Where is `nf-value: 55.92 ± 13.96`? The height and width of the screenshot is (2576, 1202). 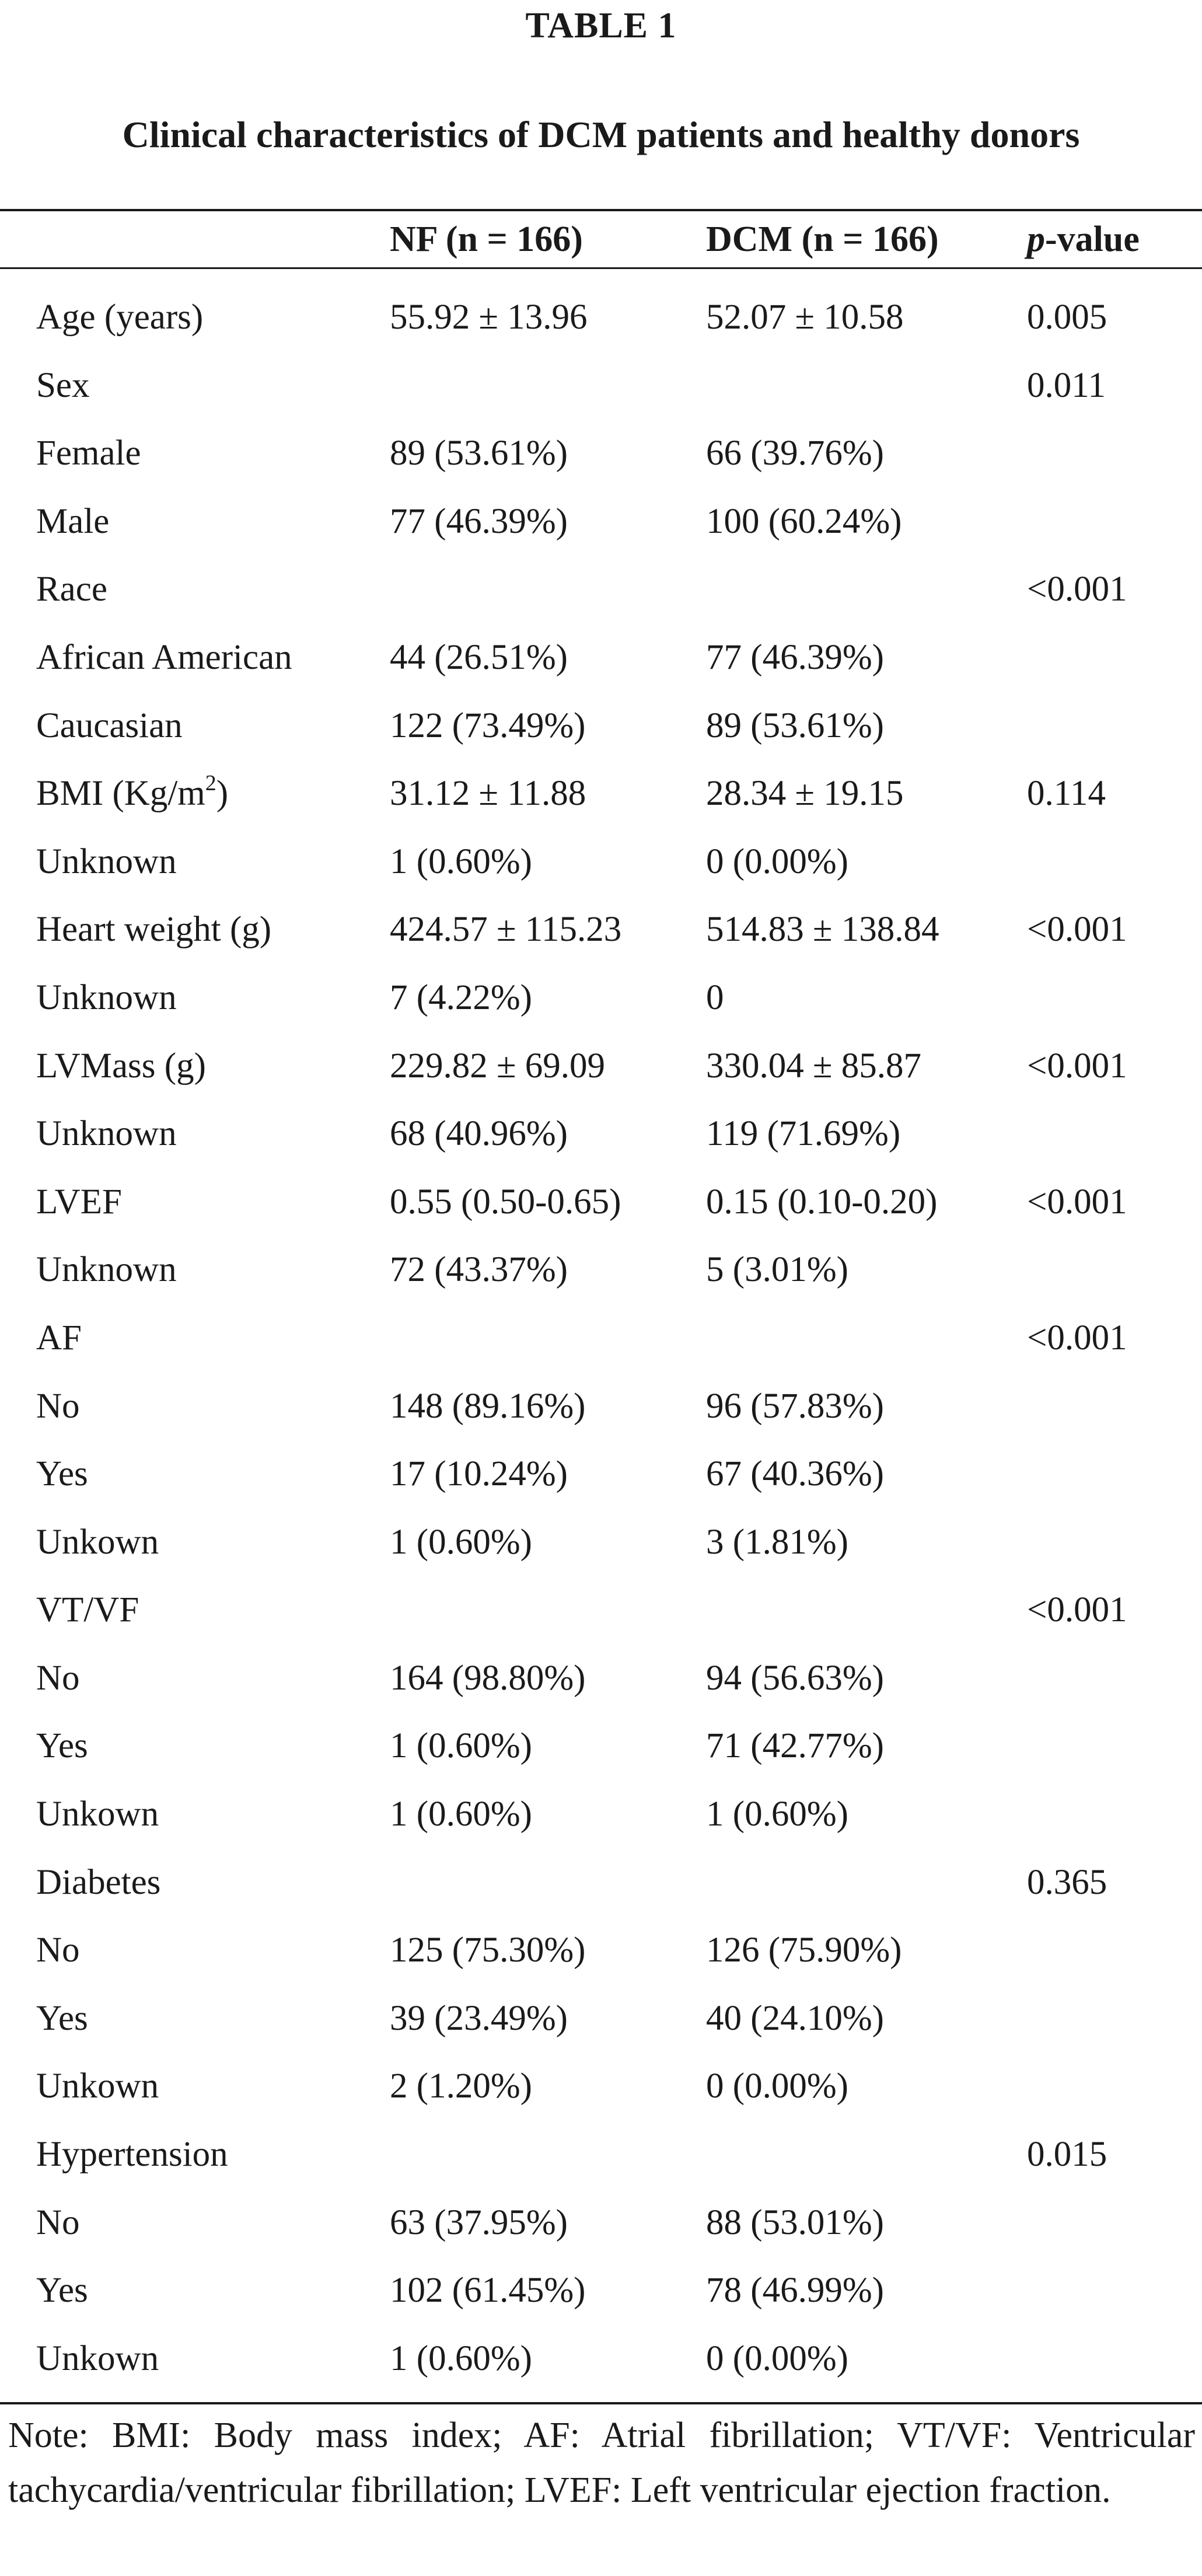 nf-value: 55.92 ± 13.96 is located at coordinates (489, 317).